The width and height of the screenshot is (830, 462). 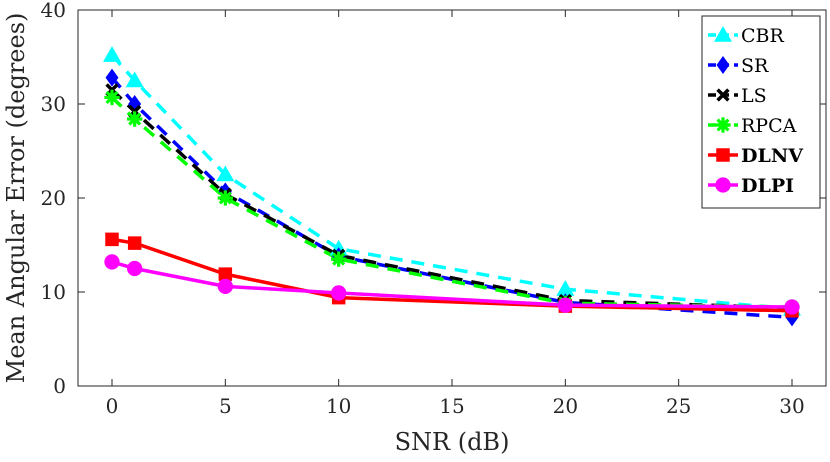 I want to click on legend-label-sr: SR, so click(x=755, y=66).